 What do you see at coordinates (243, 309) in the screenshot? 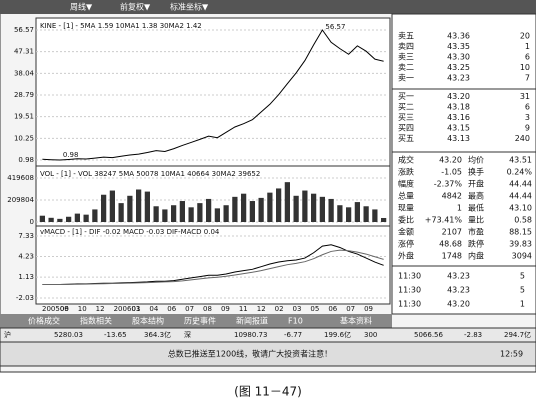
I see `x-tick-label: 11` at bounding box center [243, 309].